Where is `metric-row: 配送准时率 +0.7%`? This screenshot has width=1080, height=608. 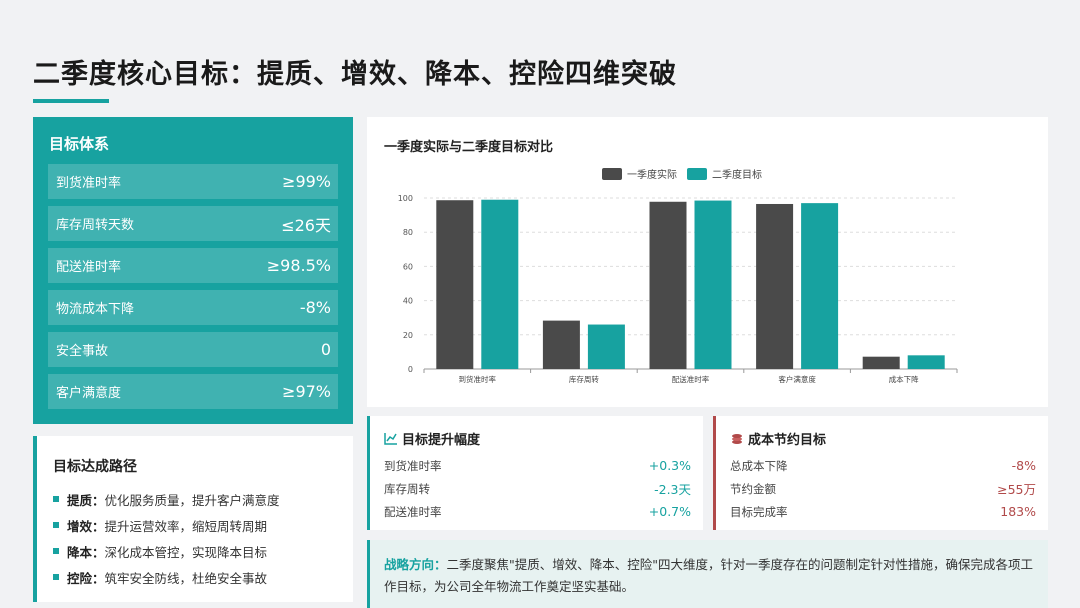
metric-row: 配送准时率 +0.7% is located at coordinates (537, 511).